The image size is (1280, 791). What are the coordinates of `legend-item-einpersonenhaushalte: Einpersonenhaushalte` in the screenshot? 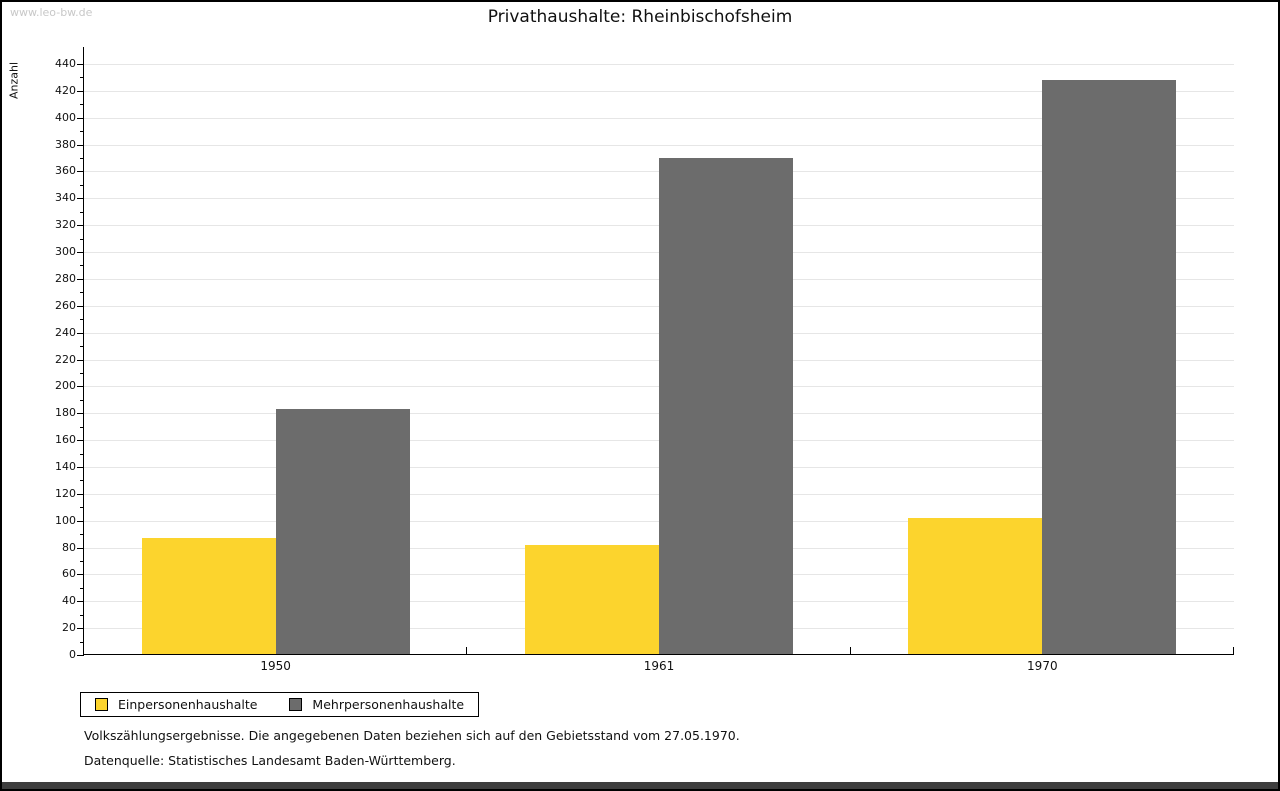 It's located at (176, 704).